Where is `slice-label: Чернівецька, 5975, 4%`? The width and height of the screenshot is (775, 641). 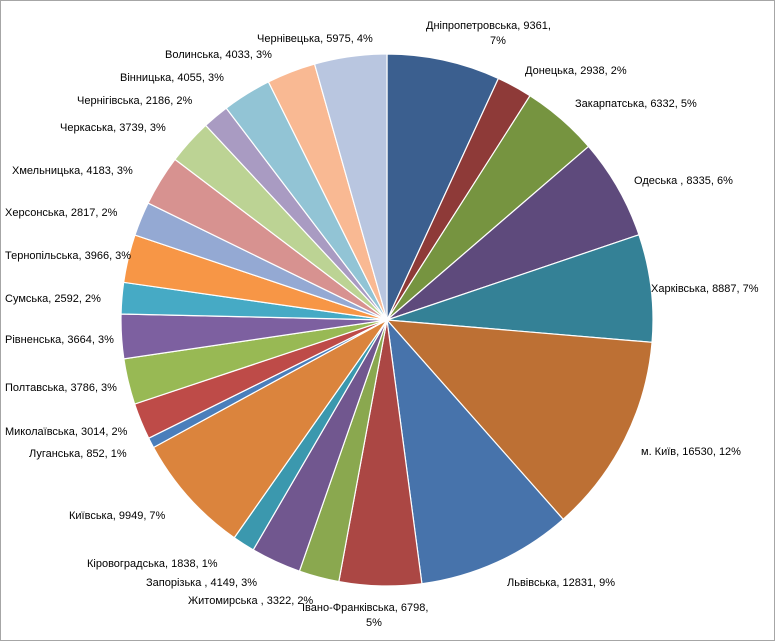 slice-label: Чернівецька, 5975, 4% is located at coordinates (315, 39).